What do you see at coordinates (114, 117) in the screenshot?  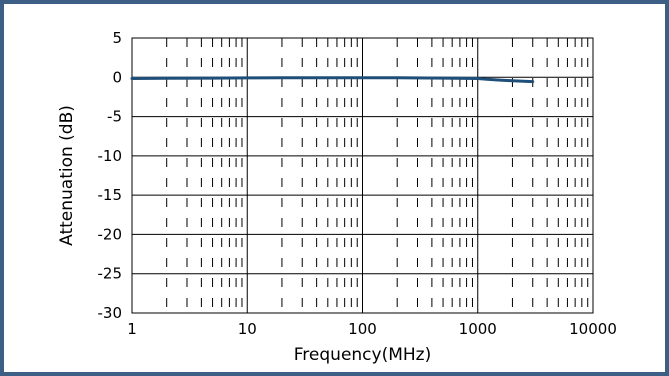 I see `y-tick-label: -5` at bounding box center [114, 117].